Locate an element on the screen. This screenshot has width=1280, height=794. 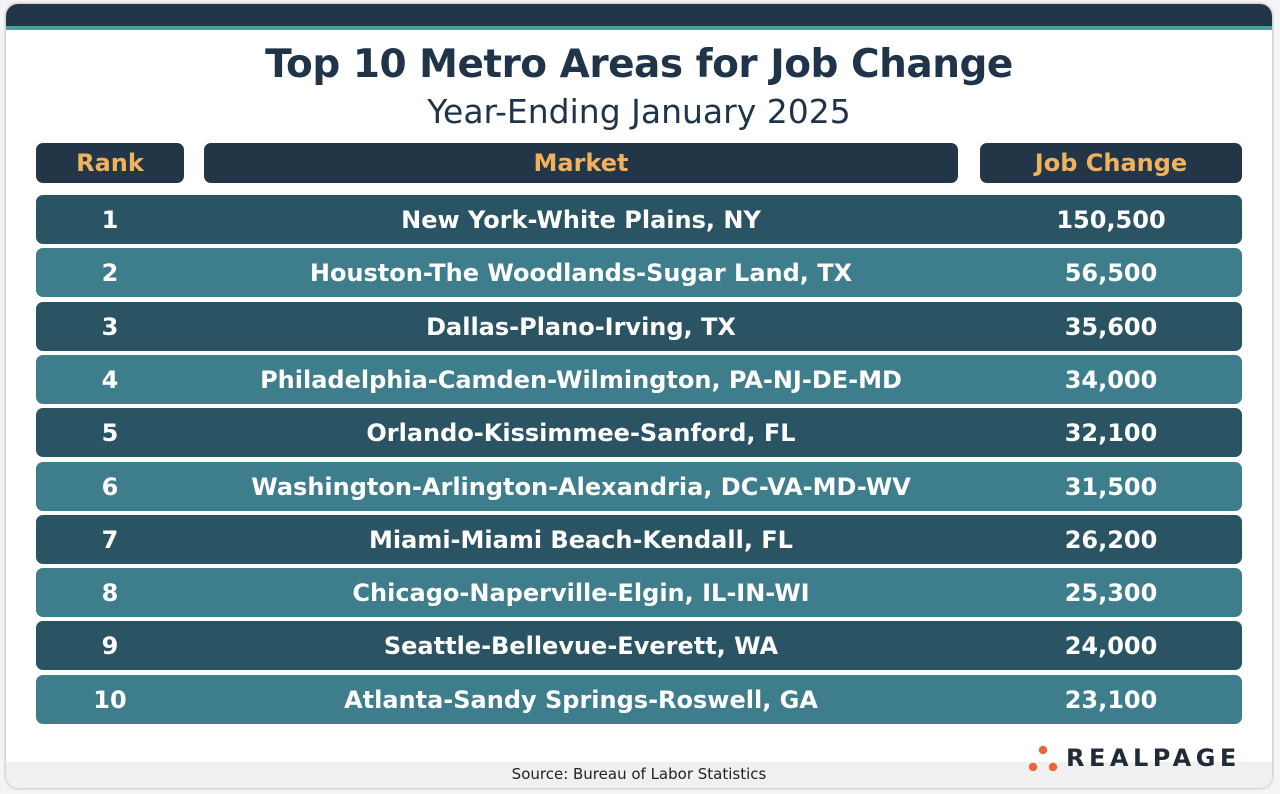
table-row: 7 Miami-Miami Beach-Kendall, FL 26,200 is located at coordinates (639, 539).